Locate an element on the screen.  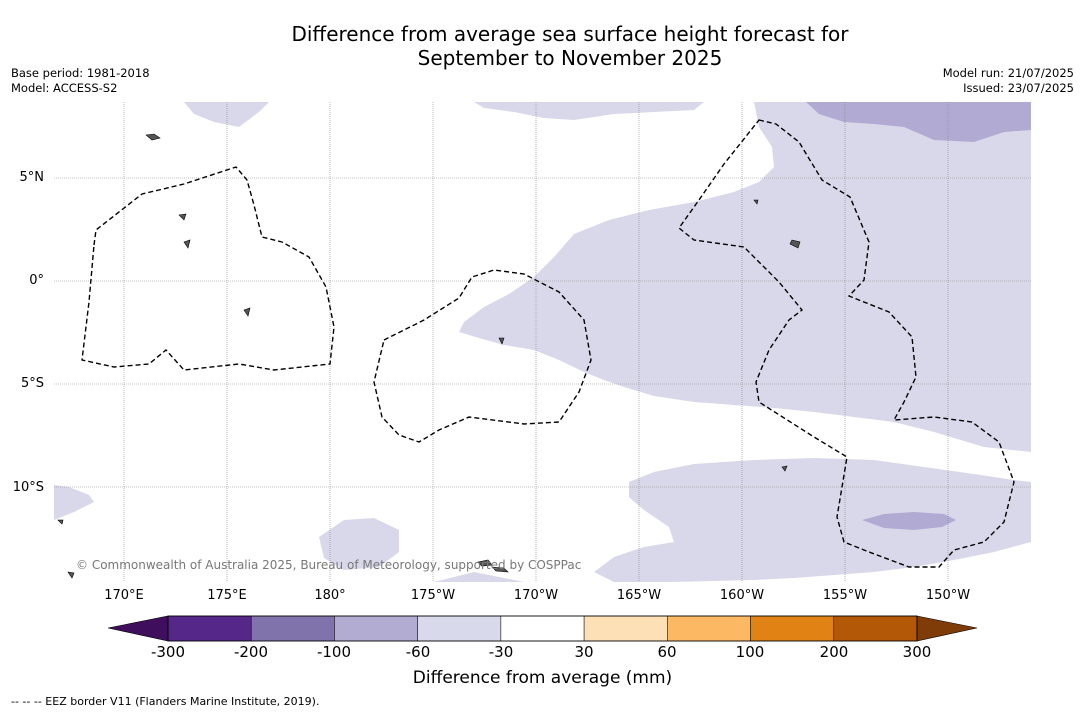
base-period-text: Base period: 1981-2018 is located at coordinates (80, 73).